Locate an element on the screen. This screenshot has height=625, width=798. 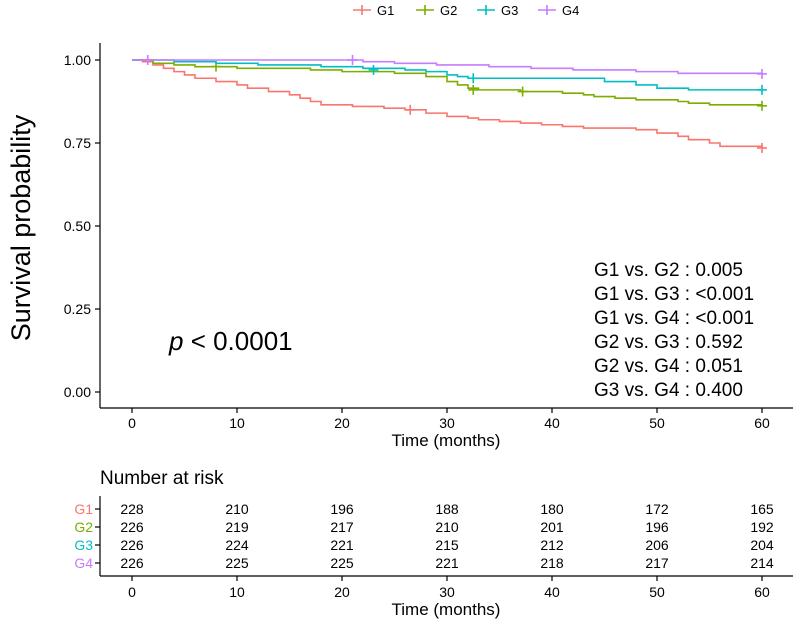
y-tick-label: 0.75 is located at coordinates (77, 143).